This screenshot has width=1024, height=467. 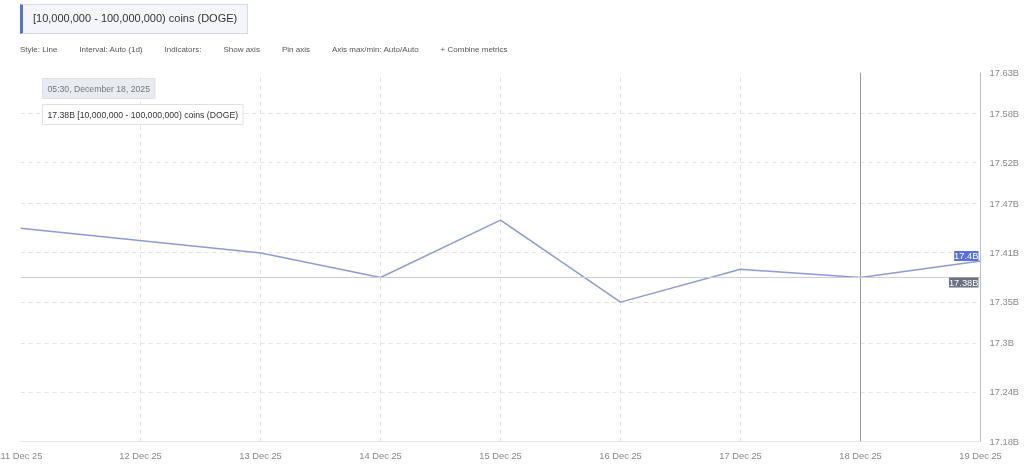 What do you see at coordinates (474, 49) in the screenshot?
I see `text: + Combine metrics` at bounding box center [474, 49].